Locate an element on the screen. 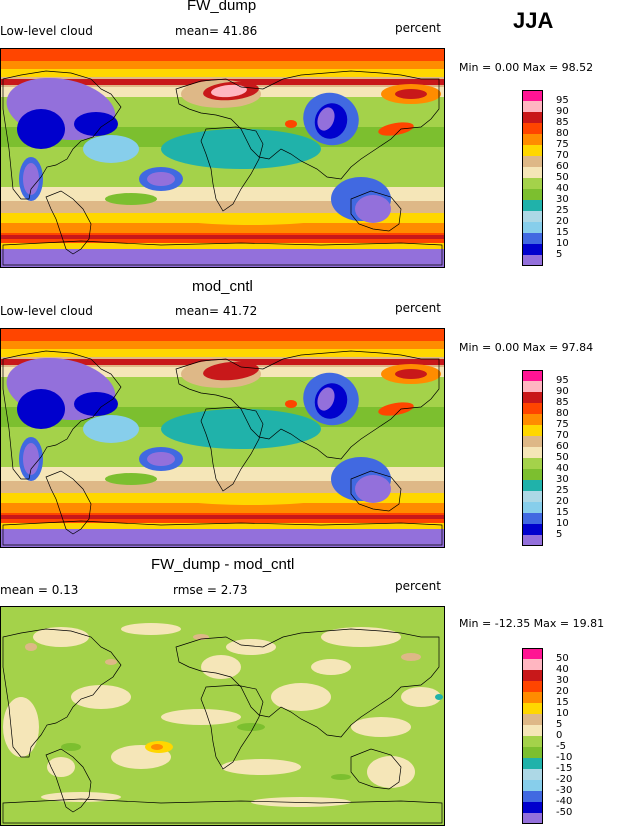  colorbar-label: -30 is located at coordinates (564, 790).